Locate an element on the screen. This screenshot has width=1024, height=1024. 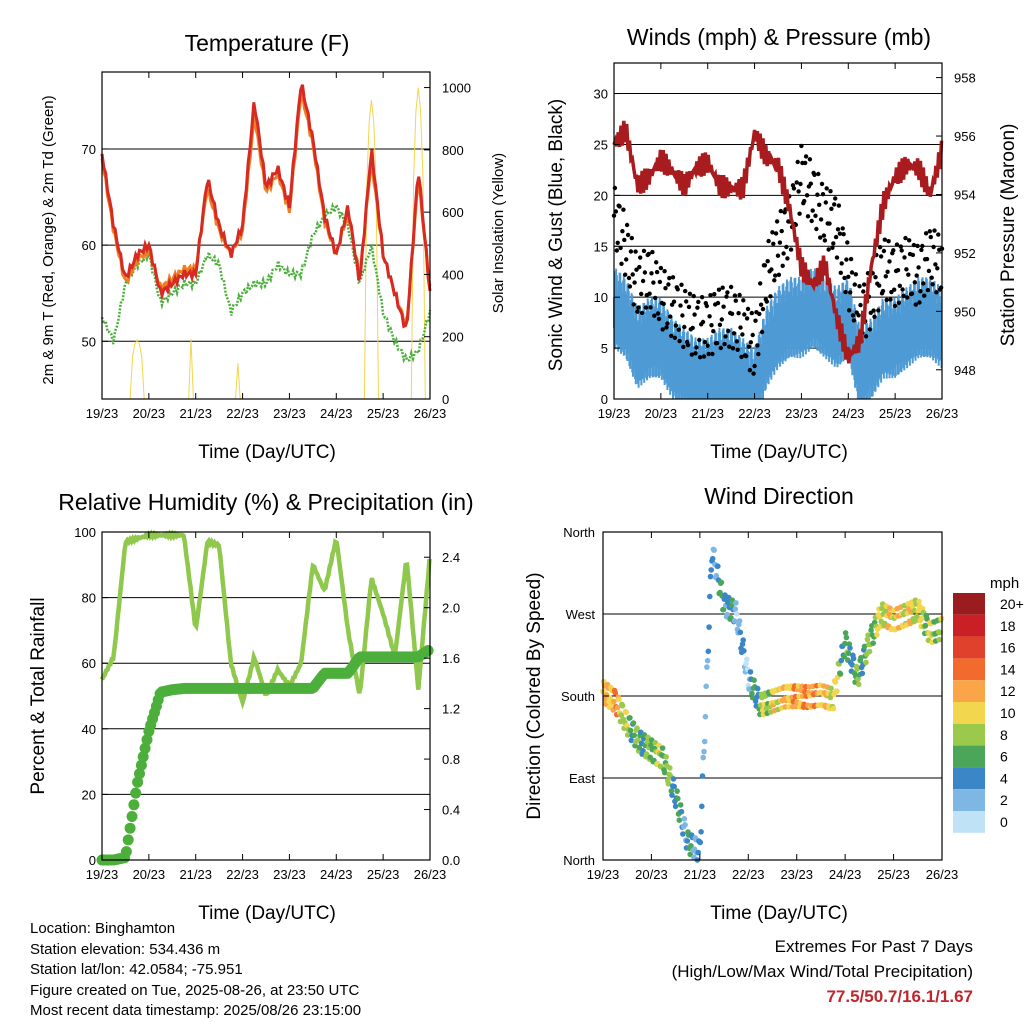
temperature-x-axis-label: Time (Day/UTC) is located at coordinates (267, 452).